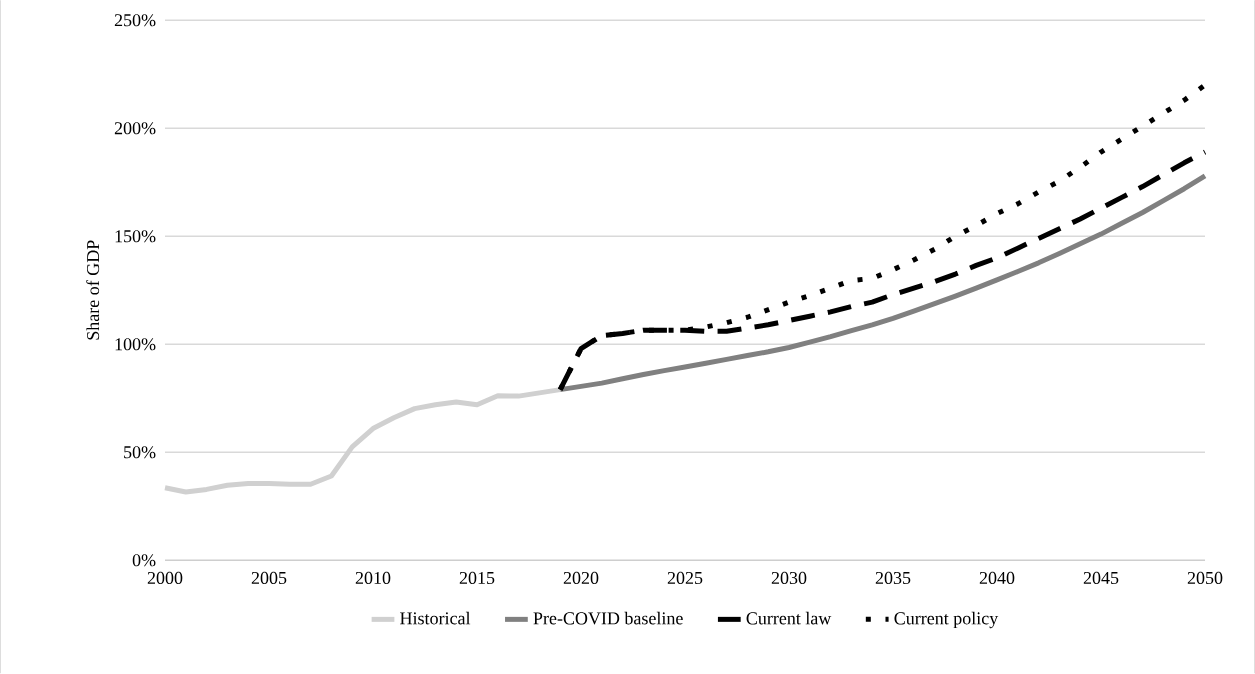  Describe the element at coordinates (135, 344) in the screenshot. I see `y-tick-label: 100%` at that location.